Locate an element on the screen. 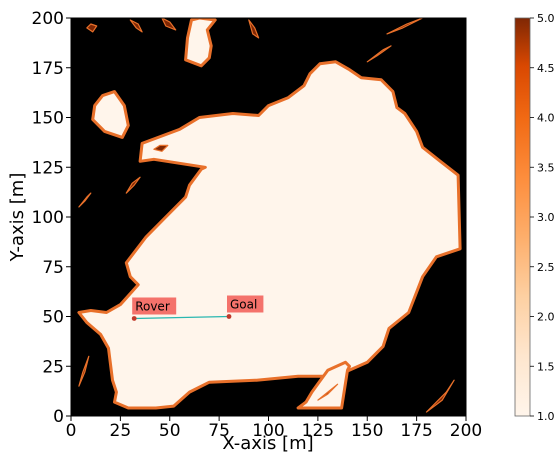  colorbar-tick-label: 4.5 is located at coordinates (546, 68).